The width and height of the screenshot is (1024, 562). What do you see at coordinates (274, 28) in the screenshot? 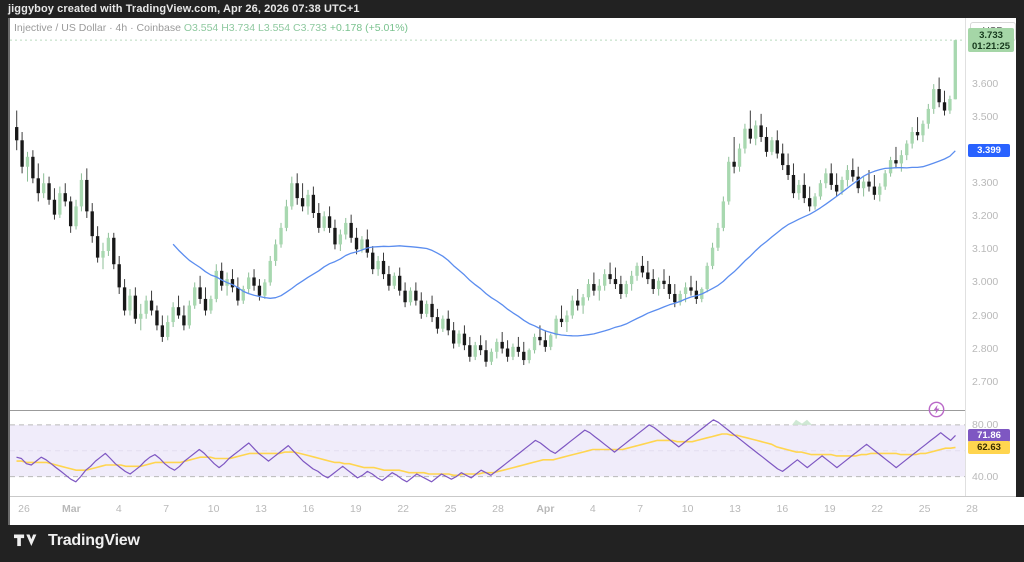
I see `legend-low: L3.554` at bounding box center [274, 28].